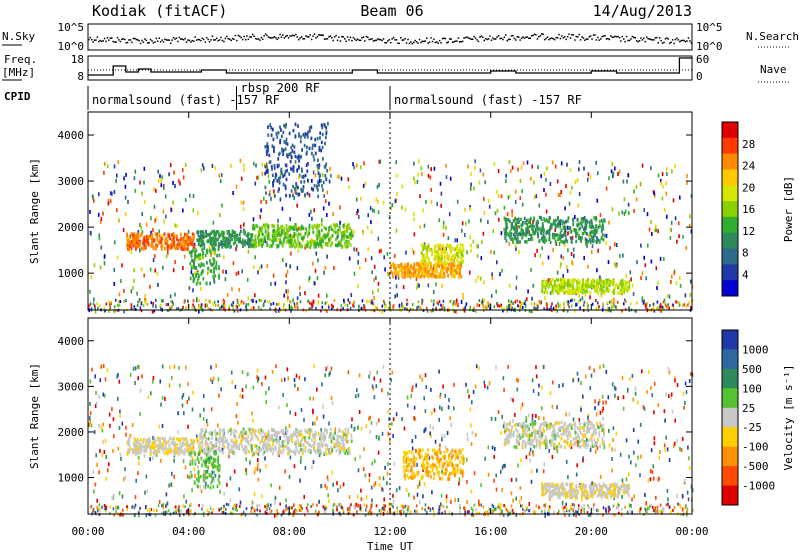  I want to click on cpid-label: CPID, so click(17, 96).